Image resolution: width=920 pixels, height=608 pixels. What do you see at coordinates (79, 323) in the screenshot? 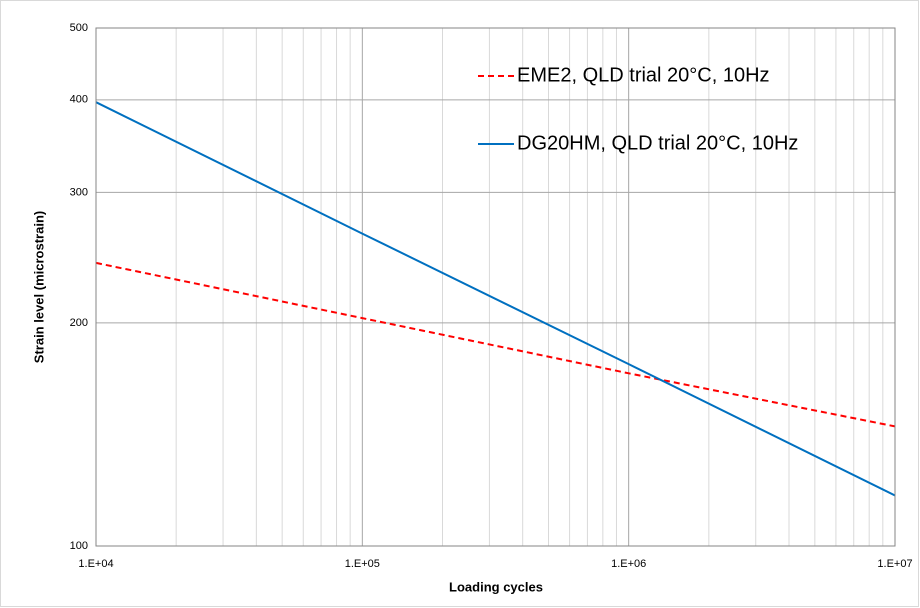
I see `y-tick-label: 200` at bounding box center [79, 323].